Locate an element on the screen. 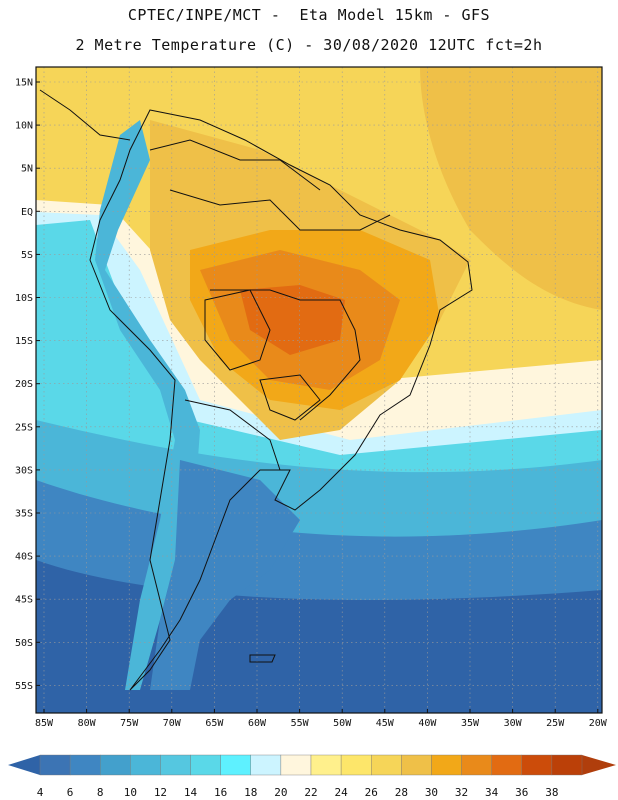  lon-label: 55W is located at coordinates (300, 723).